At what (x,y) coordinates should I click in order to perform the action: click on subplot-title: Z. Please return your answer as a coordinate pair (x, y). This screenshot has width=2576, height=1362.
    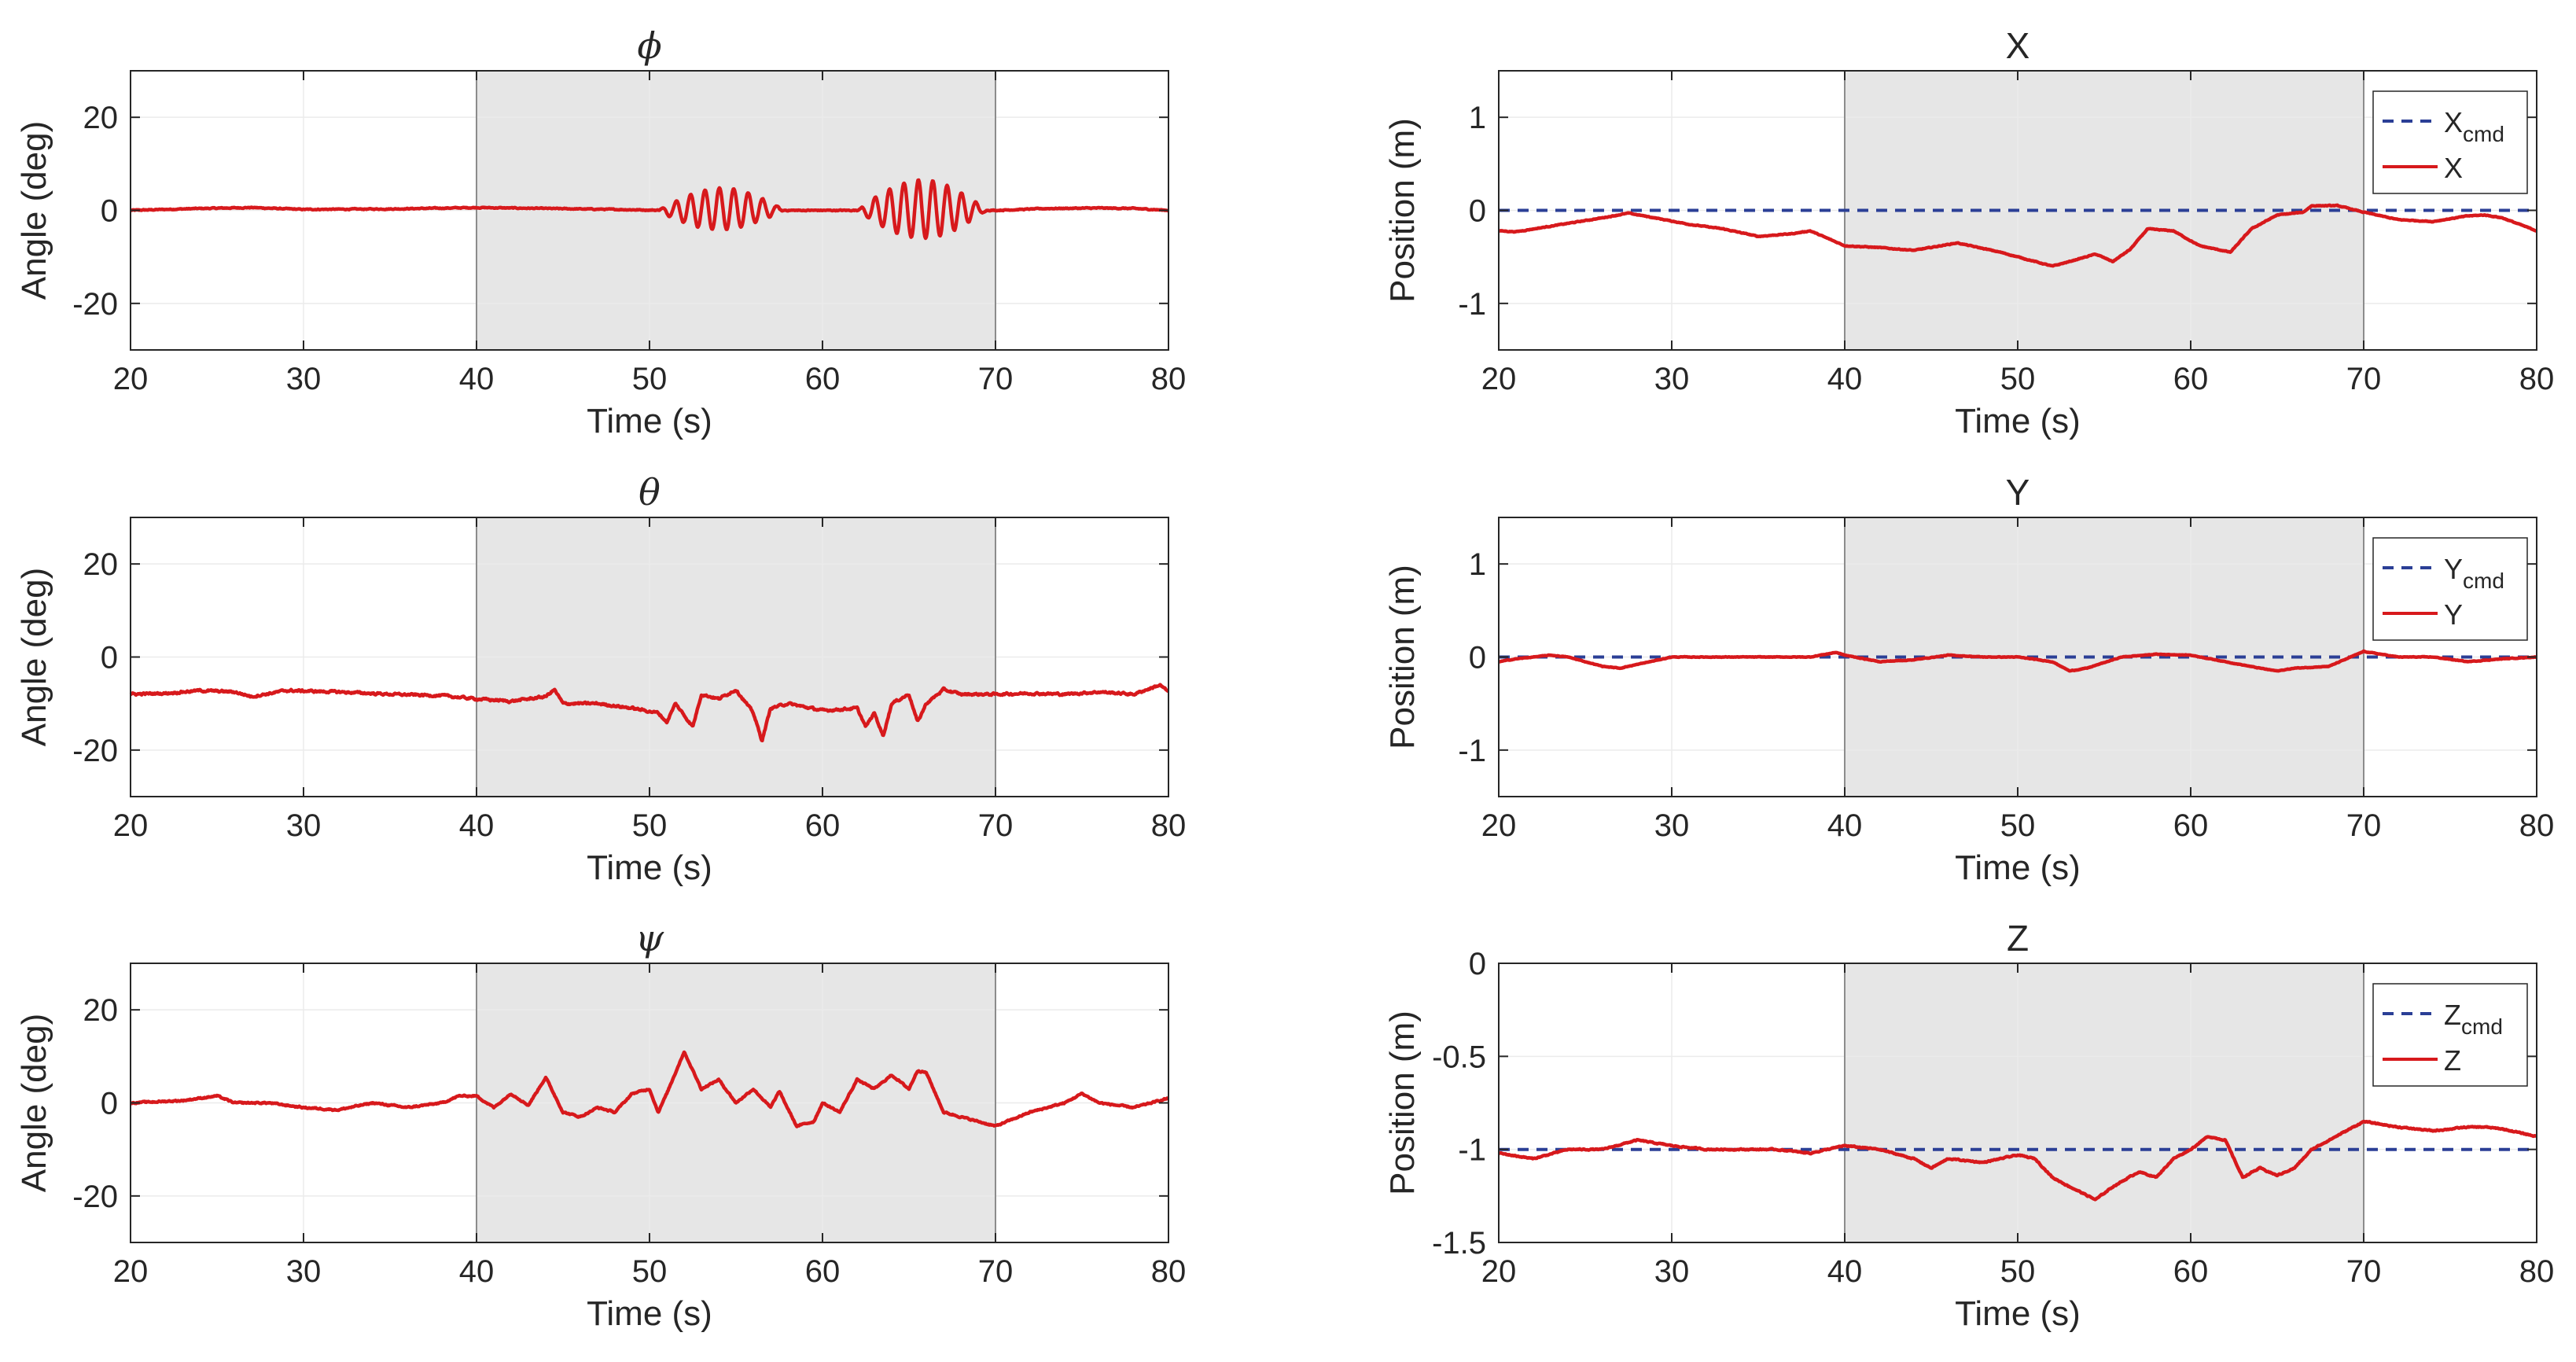
    Looking at the image, I should click on (2018, 938).